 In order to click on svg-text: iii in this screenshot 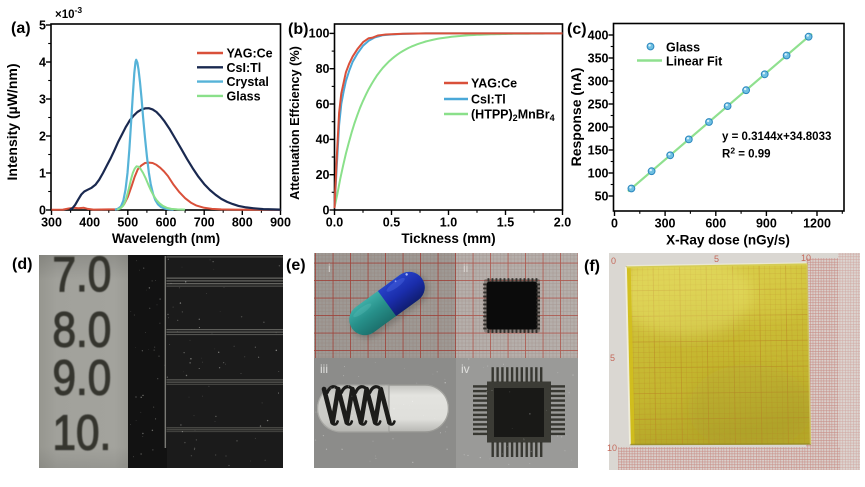, I will do `click(324, 369)`.